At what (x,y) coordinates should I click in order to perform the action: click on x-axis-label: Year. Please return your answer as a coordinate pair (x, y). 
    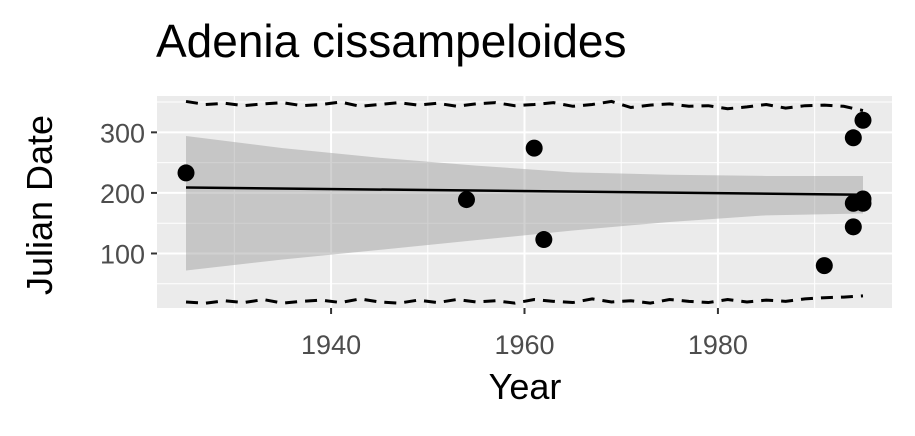
    Looking at the image, I should click on (525, 386).